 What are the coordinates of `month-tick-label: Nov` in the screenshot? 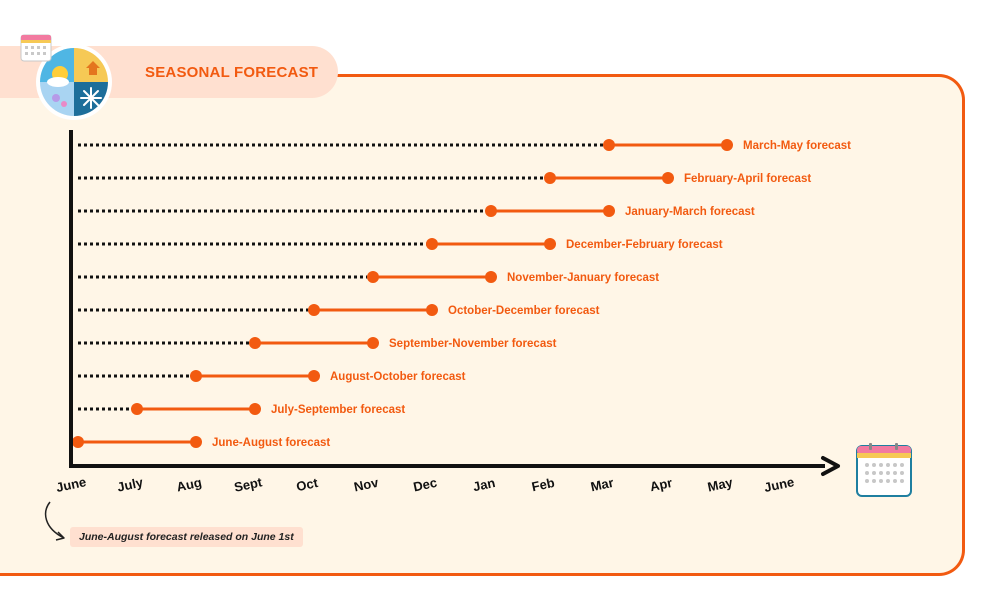 It's located at (366, 485).